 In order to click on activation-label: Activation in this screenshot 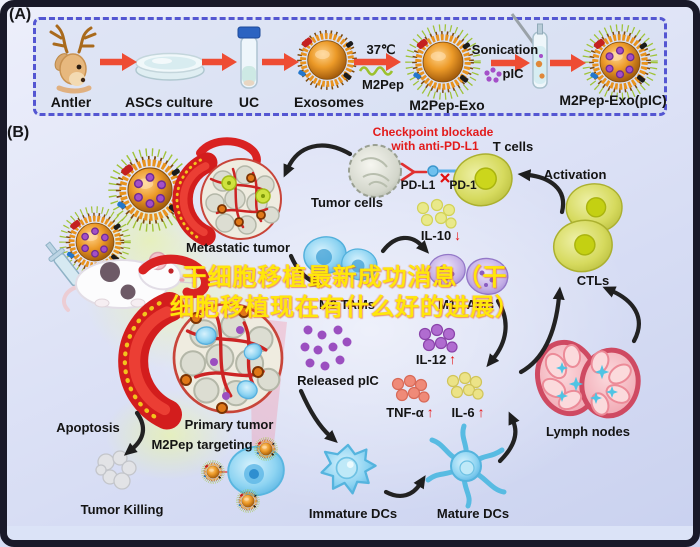, I will do `click(575, 174)`.